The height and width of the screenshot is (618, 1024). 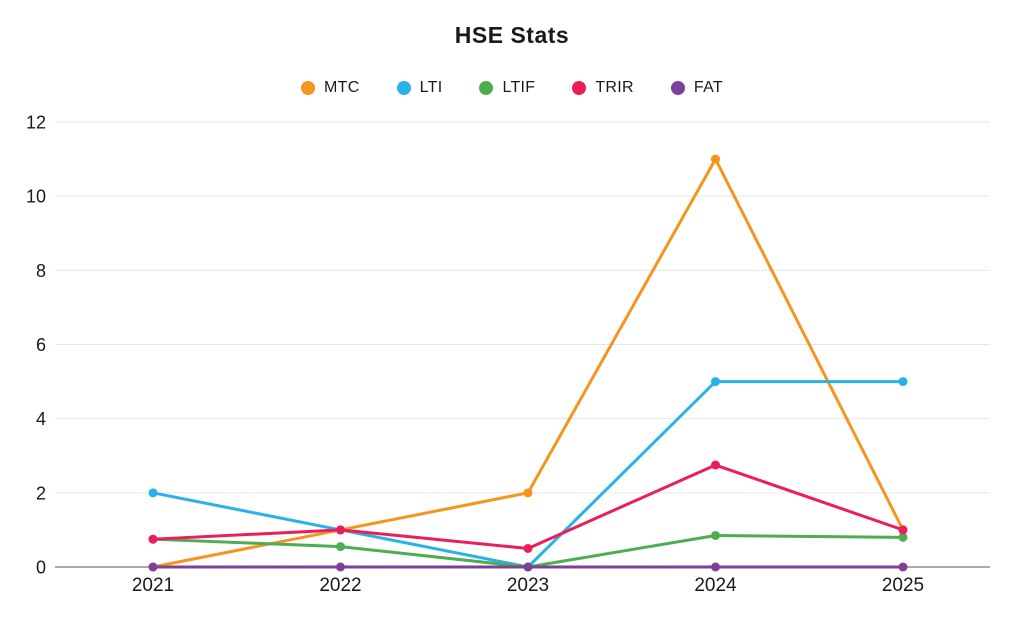 I want to click on legend-item-ltif: LTIF, so click(x=507, y=88).